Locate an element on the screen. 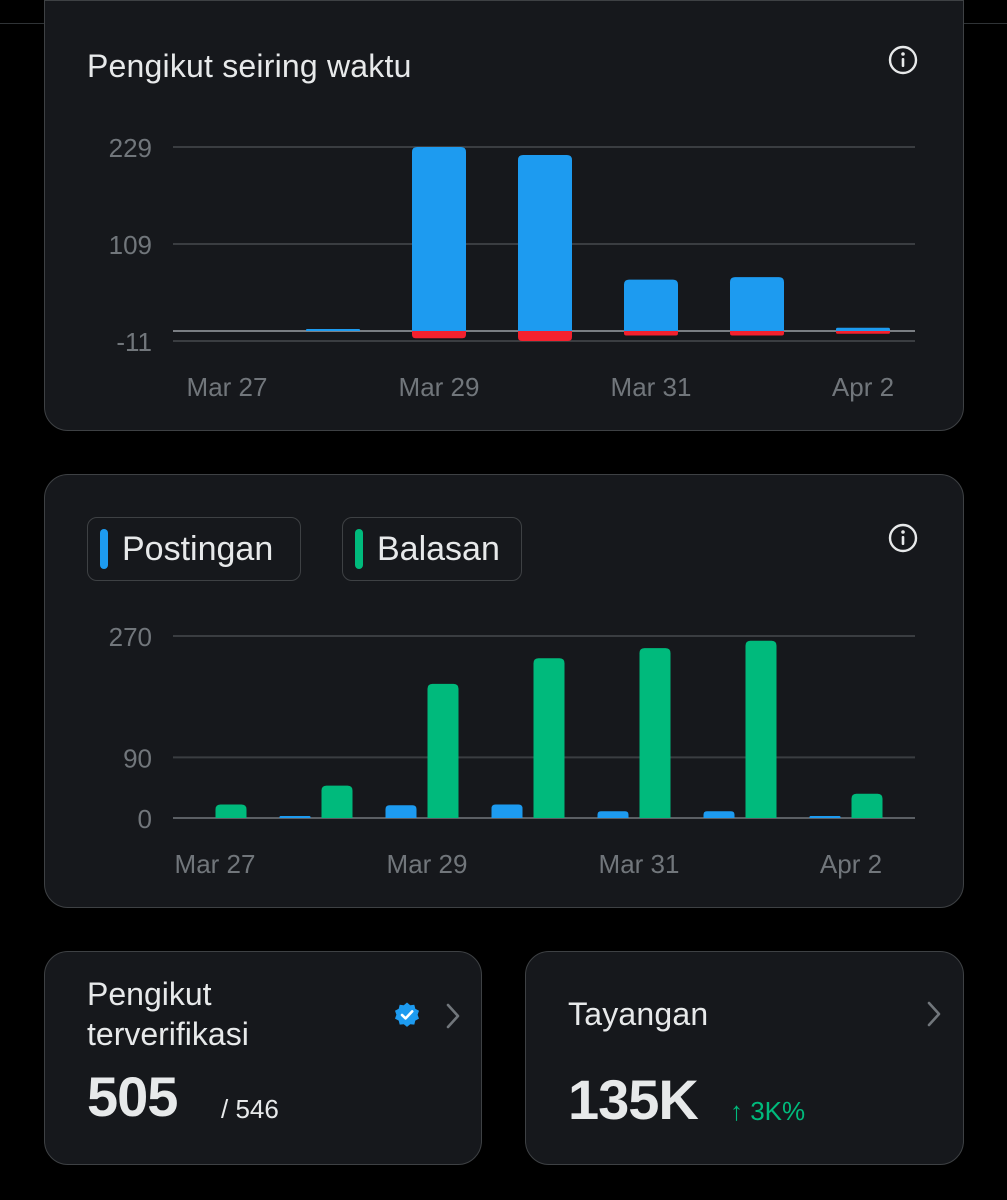  legend-balasan: Balasan is located at coordinates (432, 549).